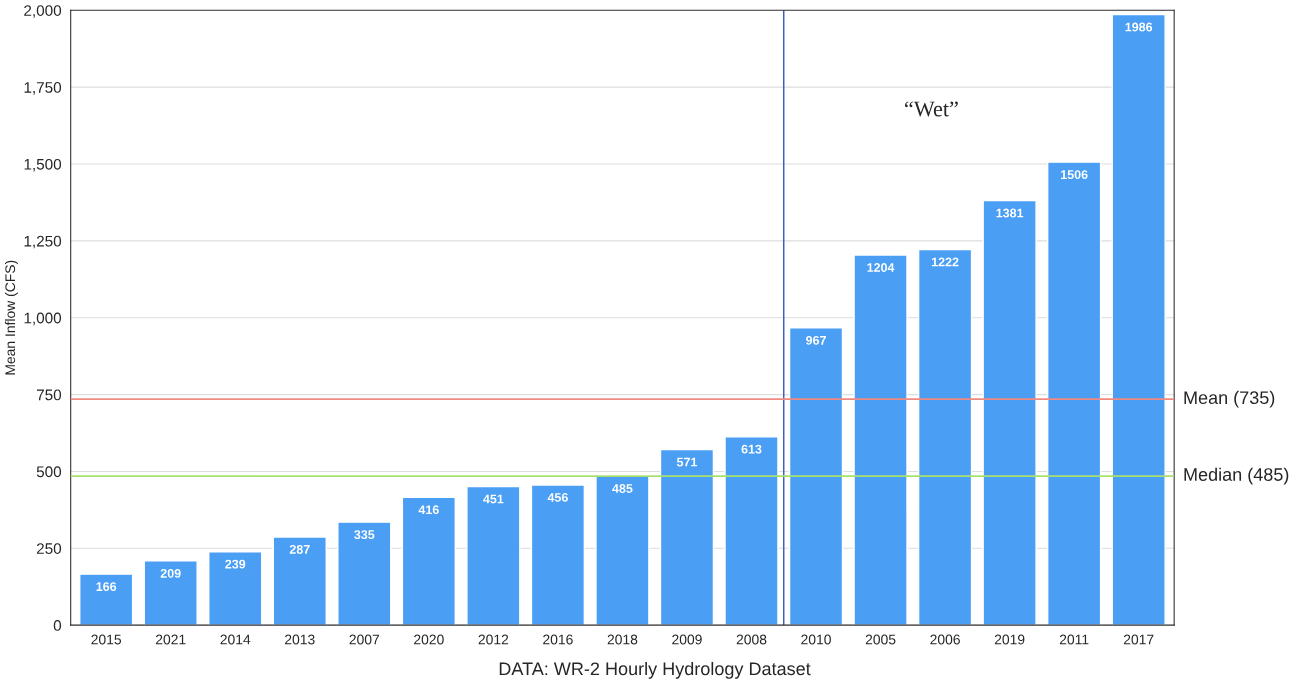 Image resolution: width=1309 pixels, height=687 pixels. I want to click on x-tick-label: 2012, so click(493, 639).